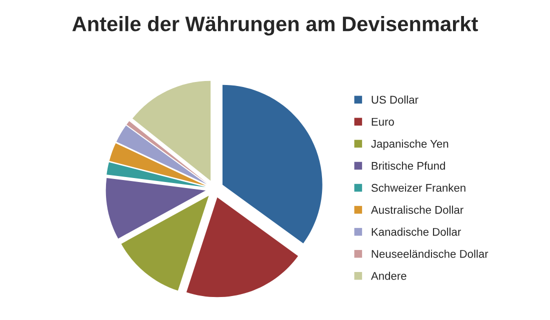  What do you see at coordinates (417, 210) in the screenshot?
I see `legend-label: Australische Dollar` at bounding box center [417, 210].